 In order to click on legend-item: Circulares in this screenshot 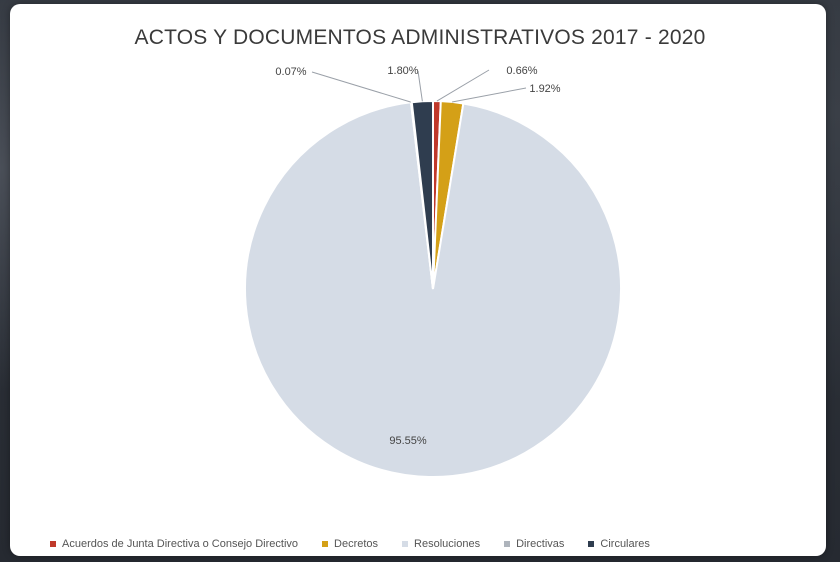, I will do `click(619, 544)`.